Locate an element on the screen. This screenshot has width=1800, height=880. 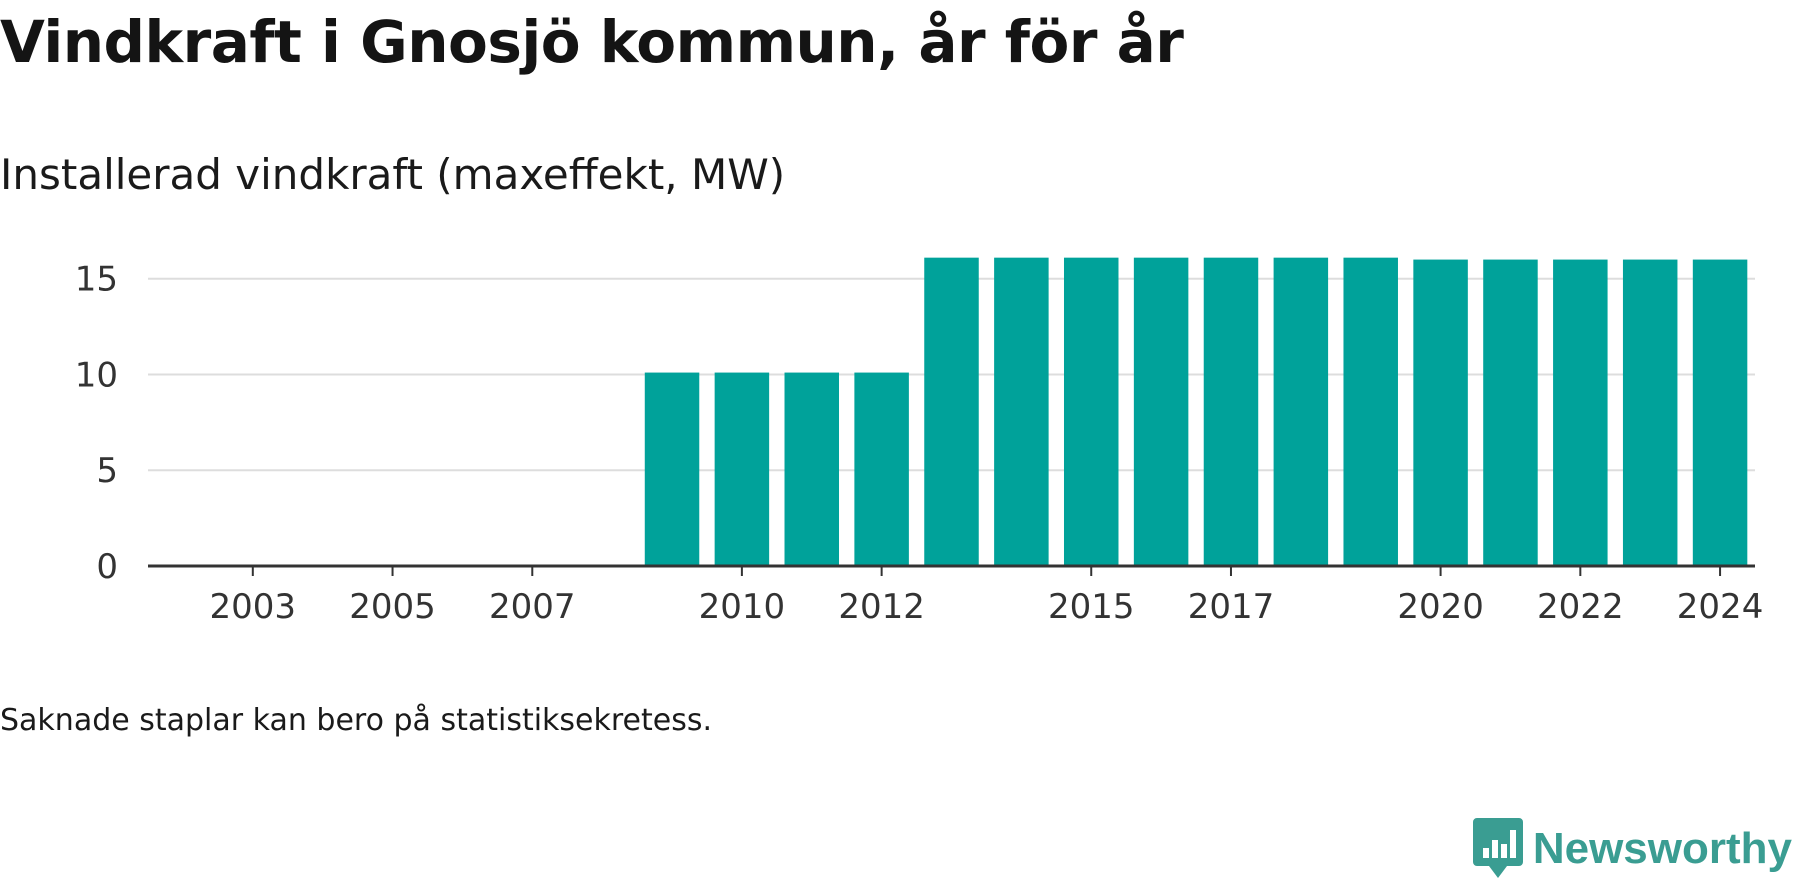
bar-2016 is located at coordinates (1161, 411).